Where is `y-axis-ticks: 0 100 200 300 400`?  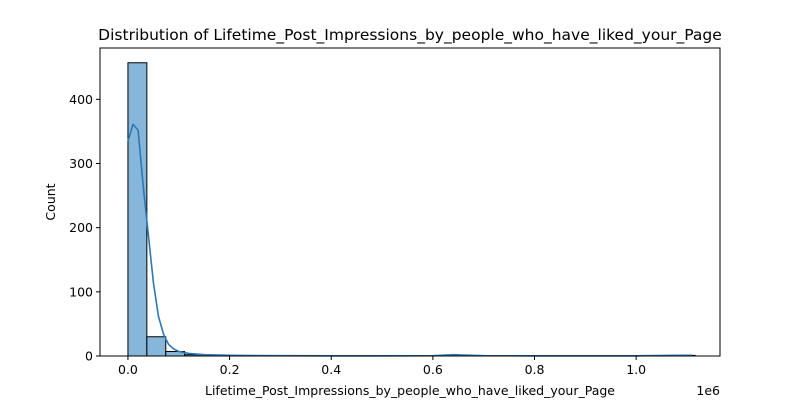 y-axis-ticks: 0 100 200 300 400 is located at coordinates (84, 228).